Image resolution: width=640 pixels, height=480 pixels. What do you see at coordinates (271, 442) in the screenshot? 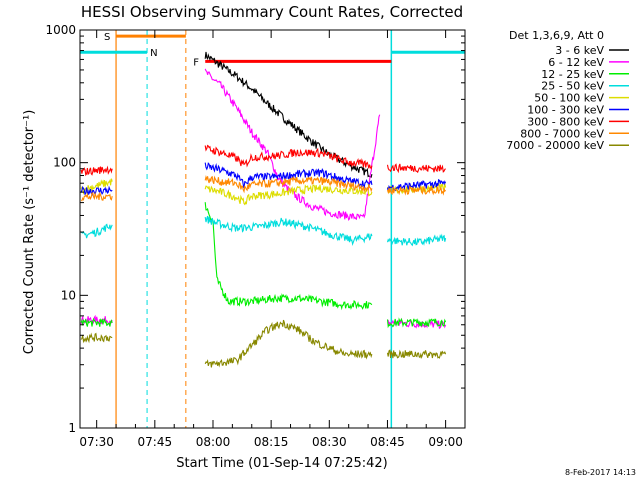
I see `x-tick-label: 08:15` at bounding box center [271, 442].